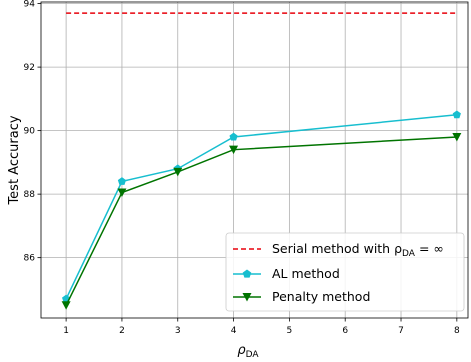 This screenshot has width=471, height=362. I want to click on legend-marker-penalty, so click(247, 297).